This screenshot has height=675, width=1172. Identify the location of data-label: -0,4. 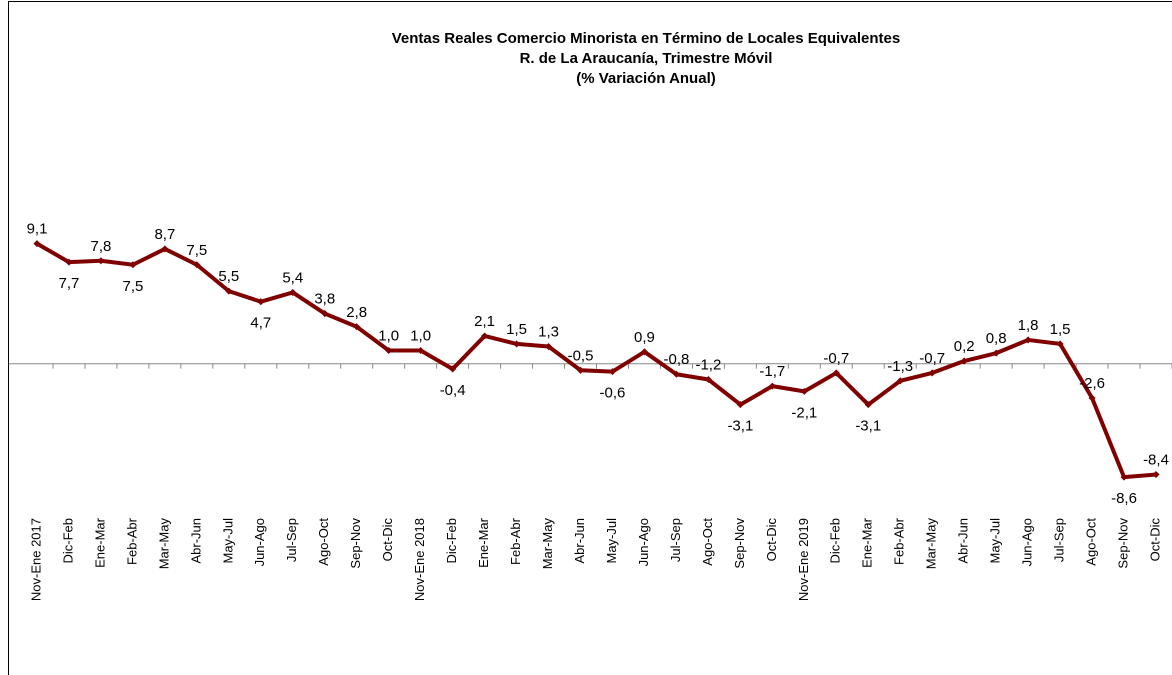
(453, 390).